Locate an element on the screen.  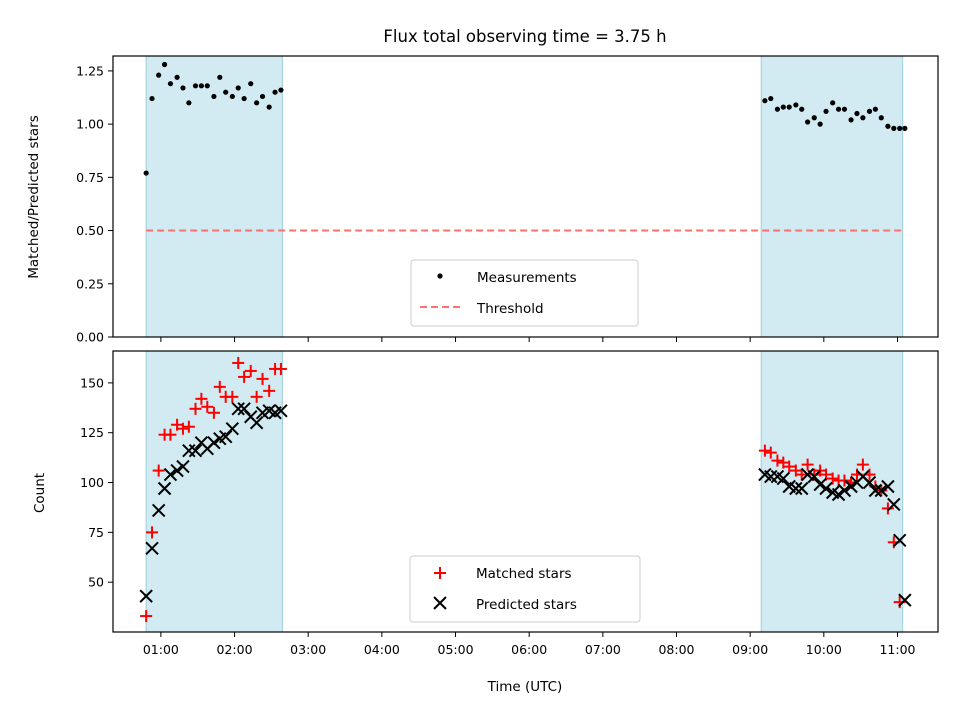
xtick-label-9: 10:00 is located at coordinates (824, 649).